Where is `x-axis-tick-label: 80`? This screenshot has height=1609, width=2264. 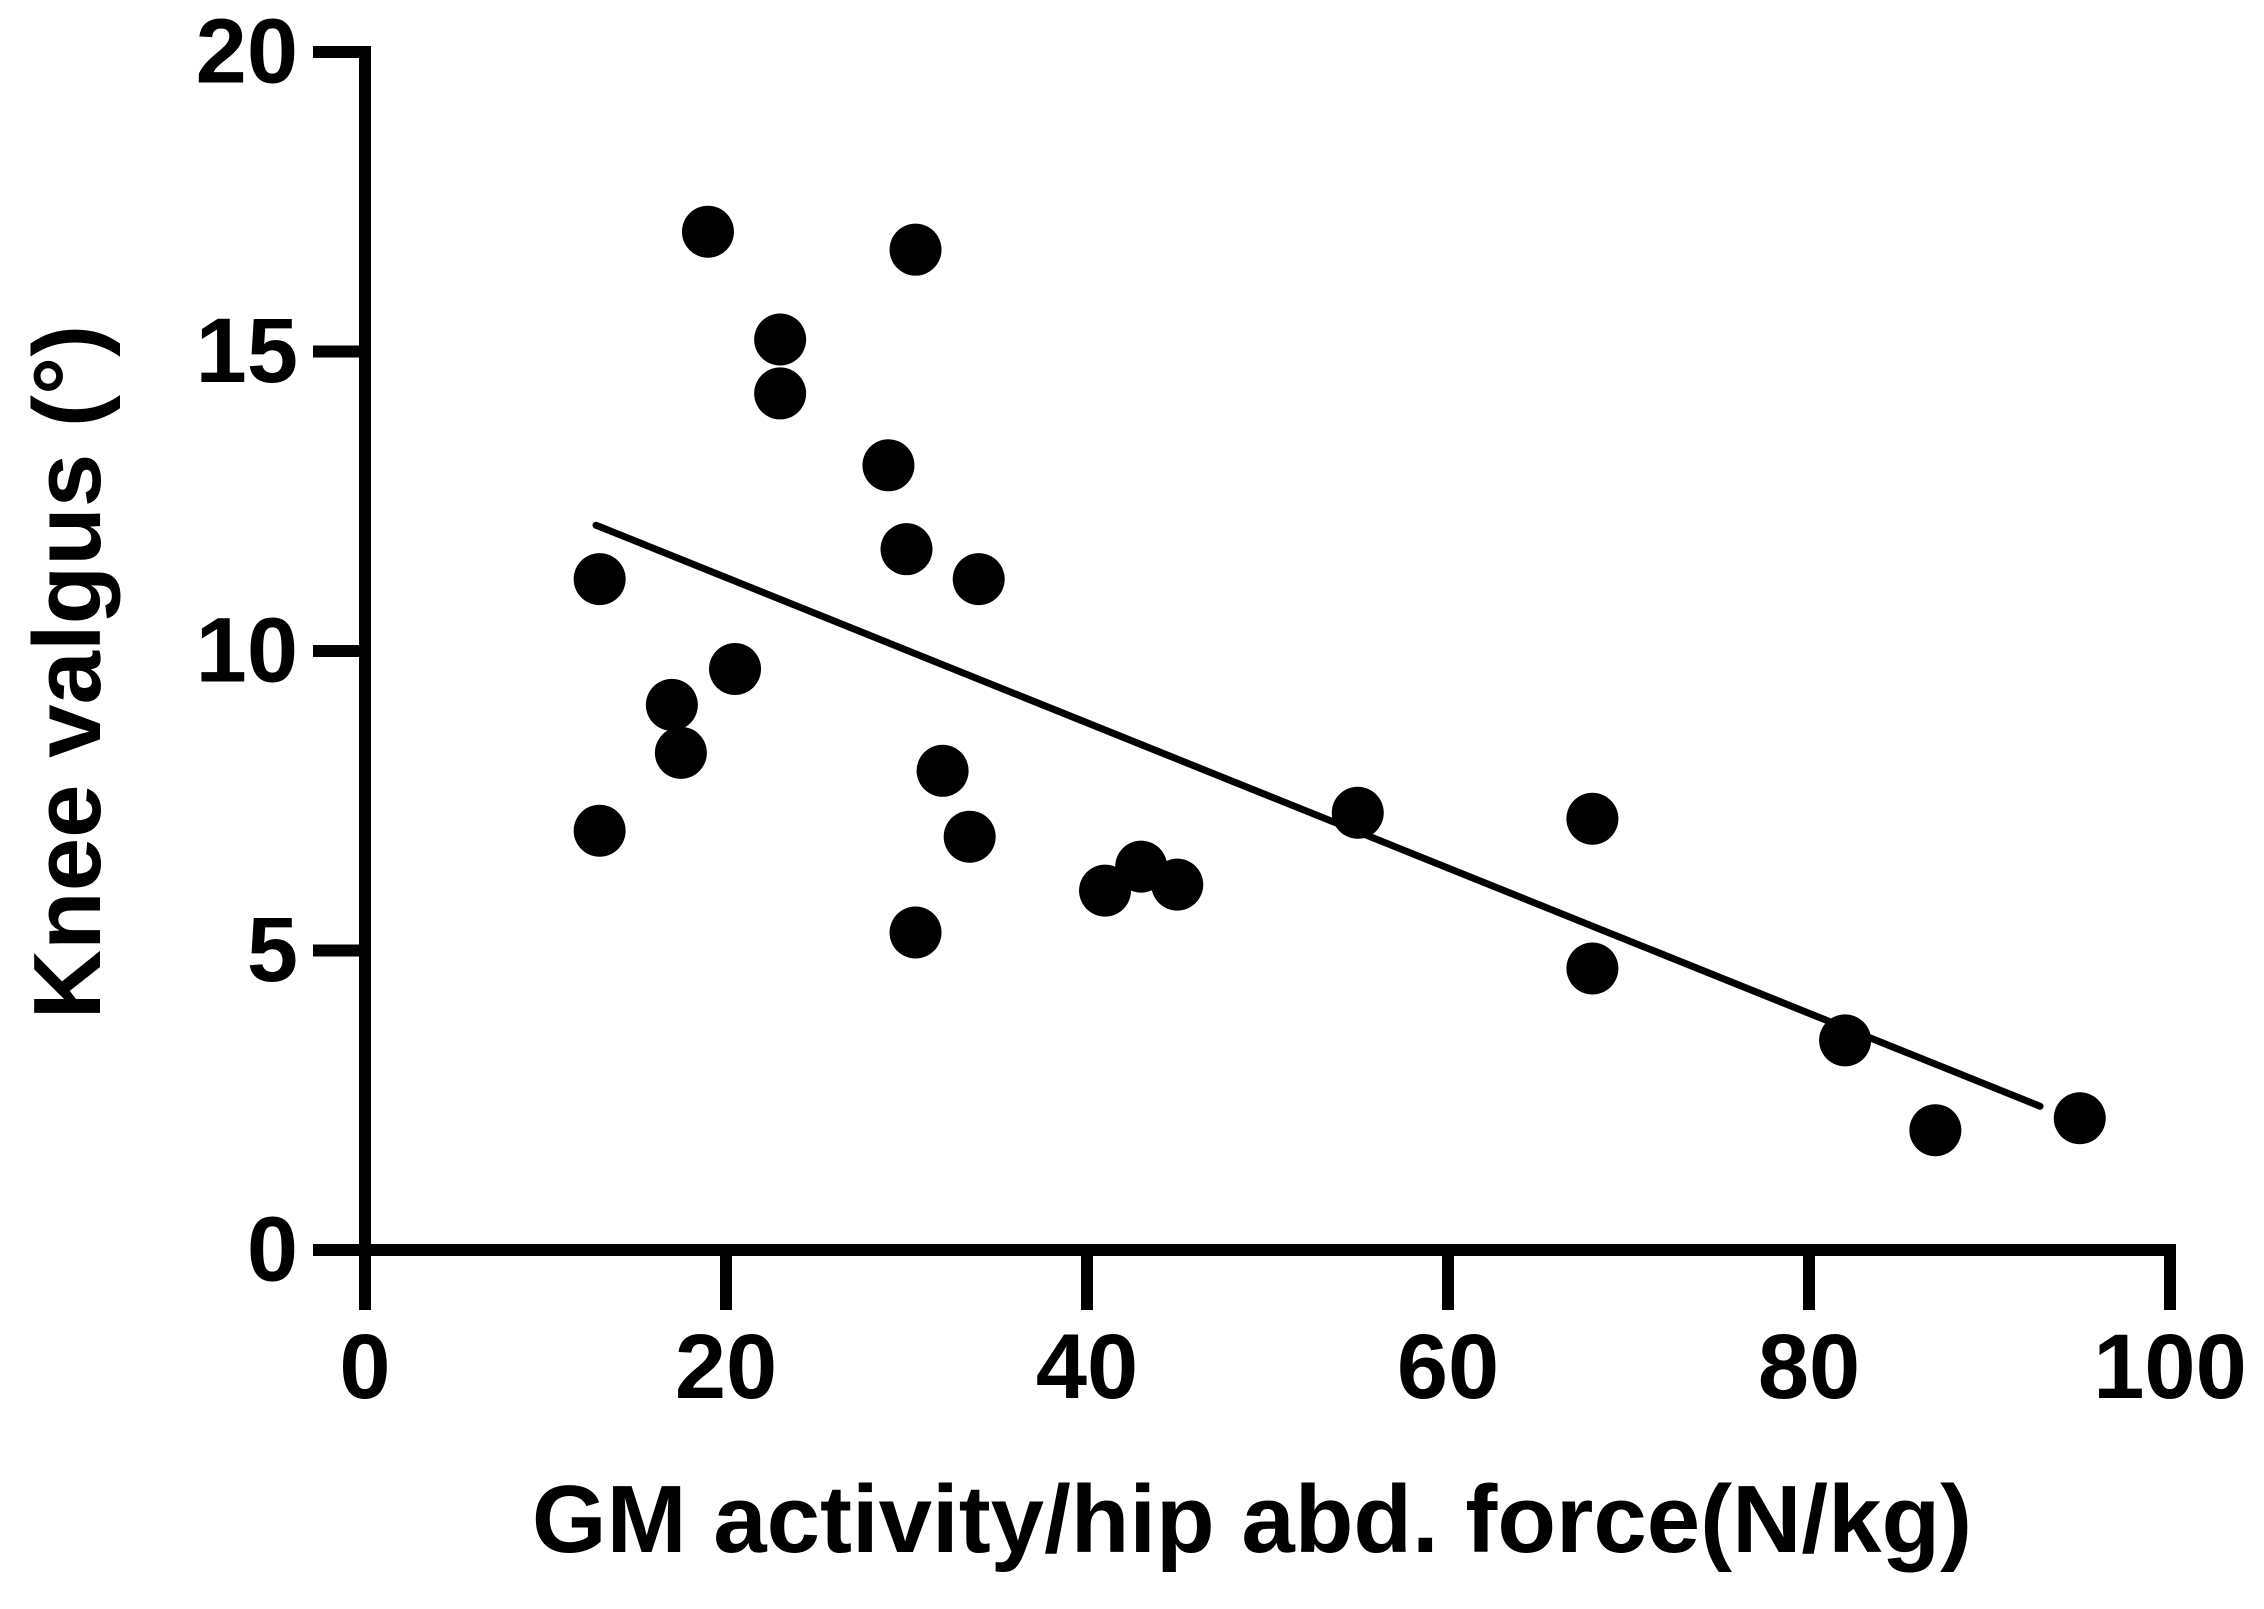 x-axis-tick-label: 80 is located at coordinates (1809, 1367).